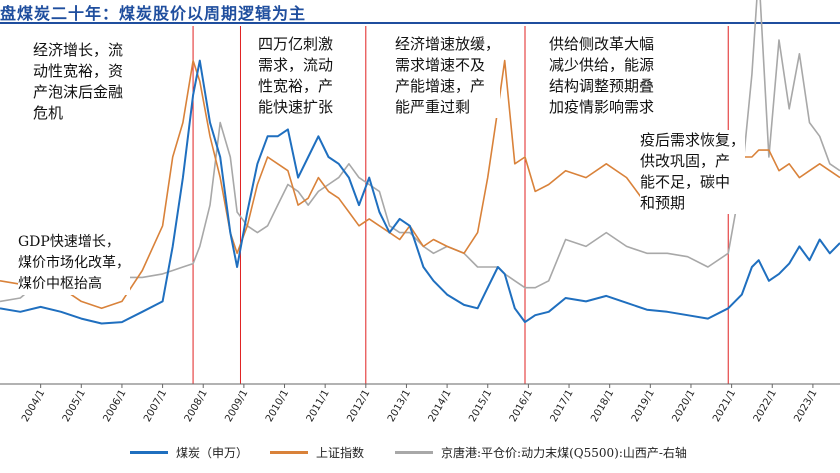 The image size is (840, 473). What do you see at coordinates (414, 452) in the screenshot?
I see `legend-swatch-price` at bounding box center [414, 452].